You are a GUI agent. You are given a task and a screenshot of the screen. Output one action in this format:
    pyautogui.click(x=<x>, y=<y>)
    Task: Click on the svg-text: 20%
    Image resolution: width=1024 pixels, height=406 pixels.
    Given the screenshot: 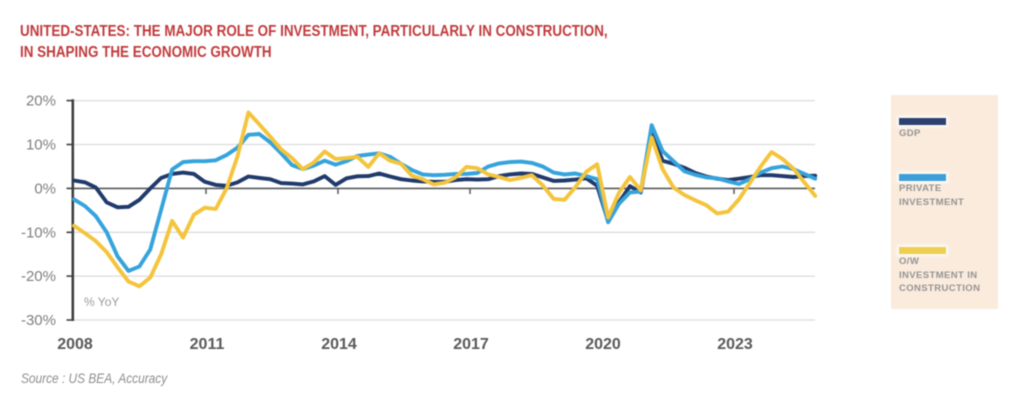 What is the action you would take?
    pyautogui.click(x=41, y=101)
    